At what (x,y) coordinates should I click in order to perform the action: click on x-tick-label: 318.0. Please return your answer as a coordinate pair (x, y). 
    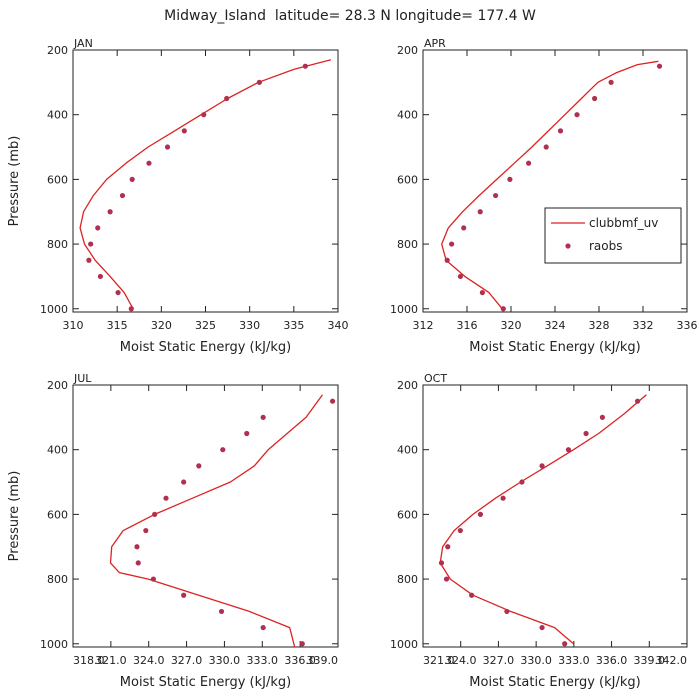
    Looking at the image, I should click on (89, 660).